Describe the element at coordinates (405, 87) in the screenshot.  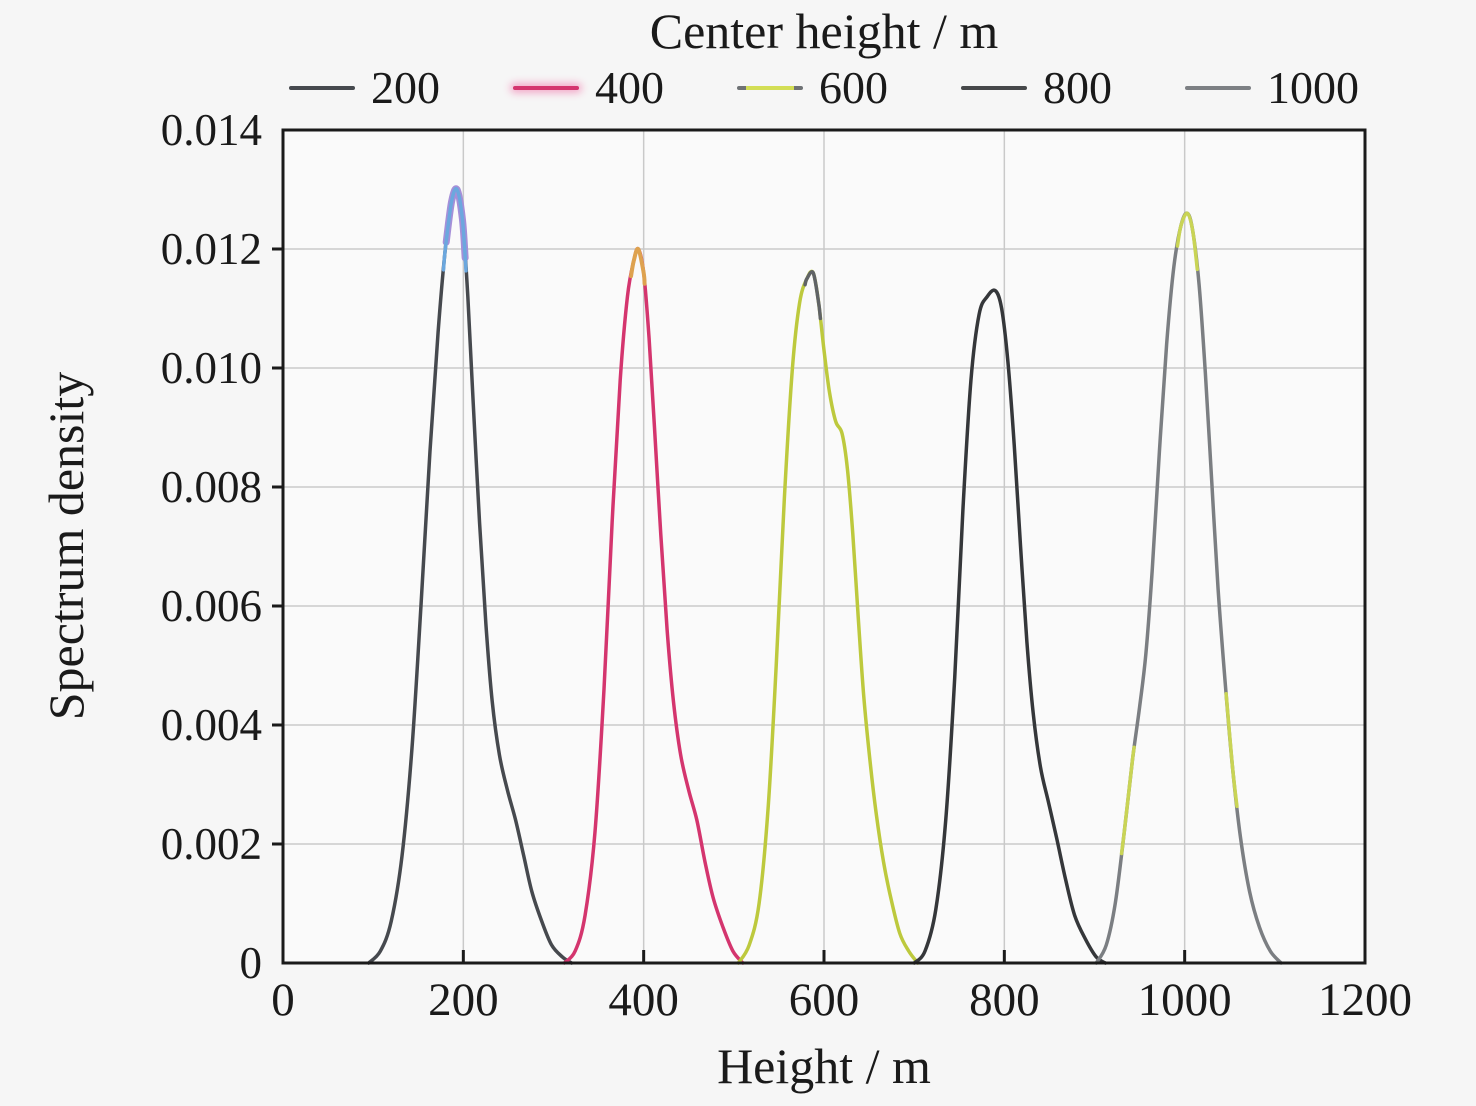
I see `legend-label: 200` at that location.